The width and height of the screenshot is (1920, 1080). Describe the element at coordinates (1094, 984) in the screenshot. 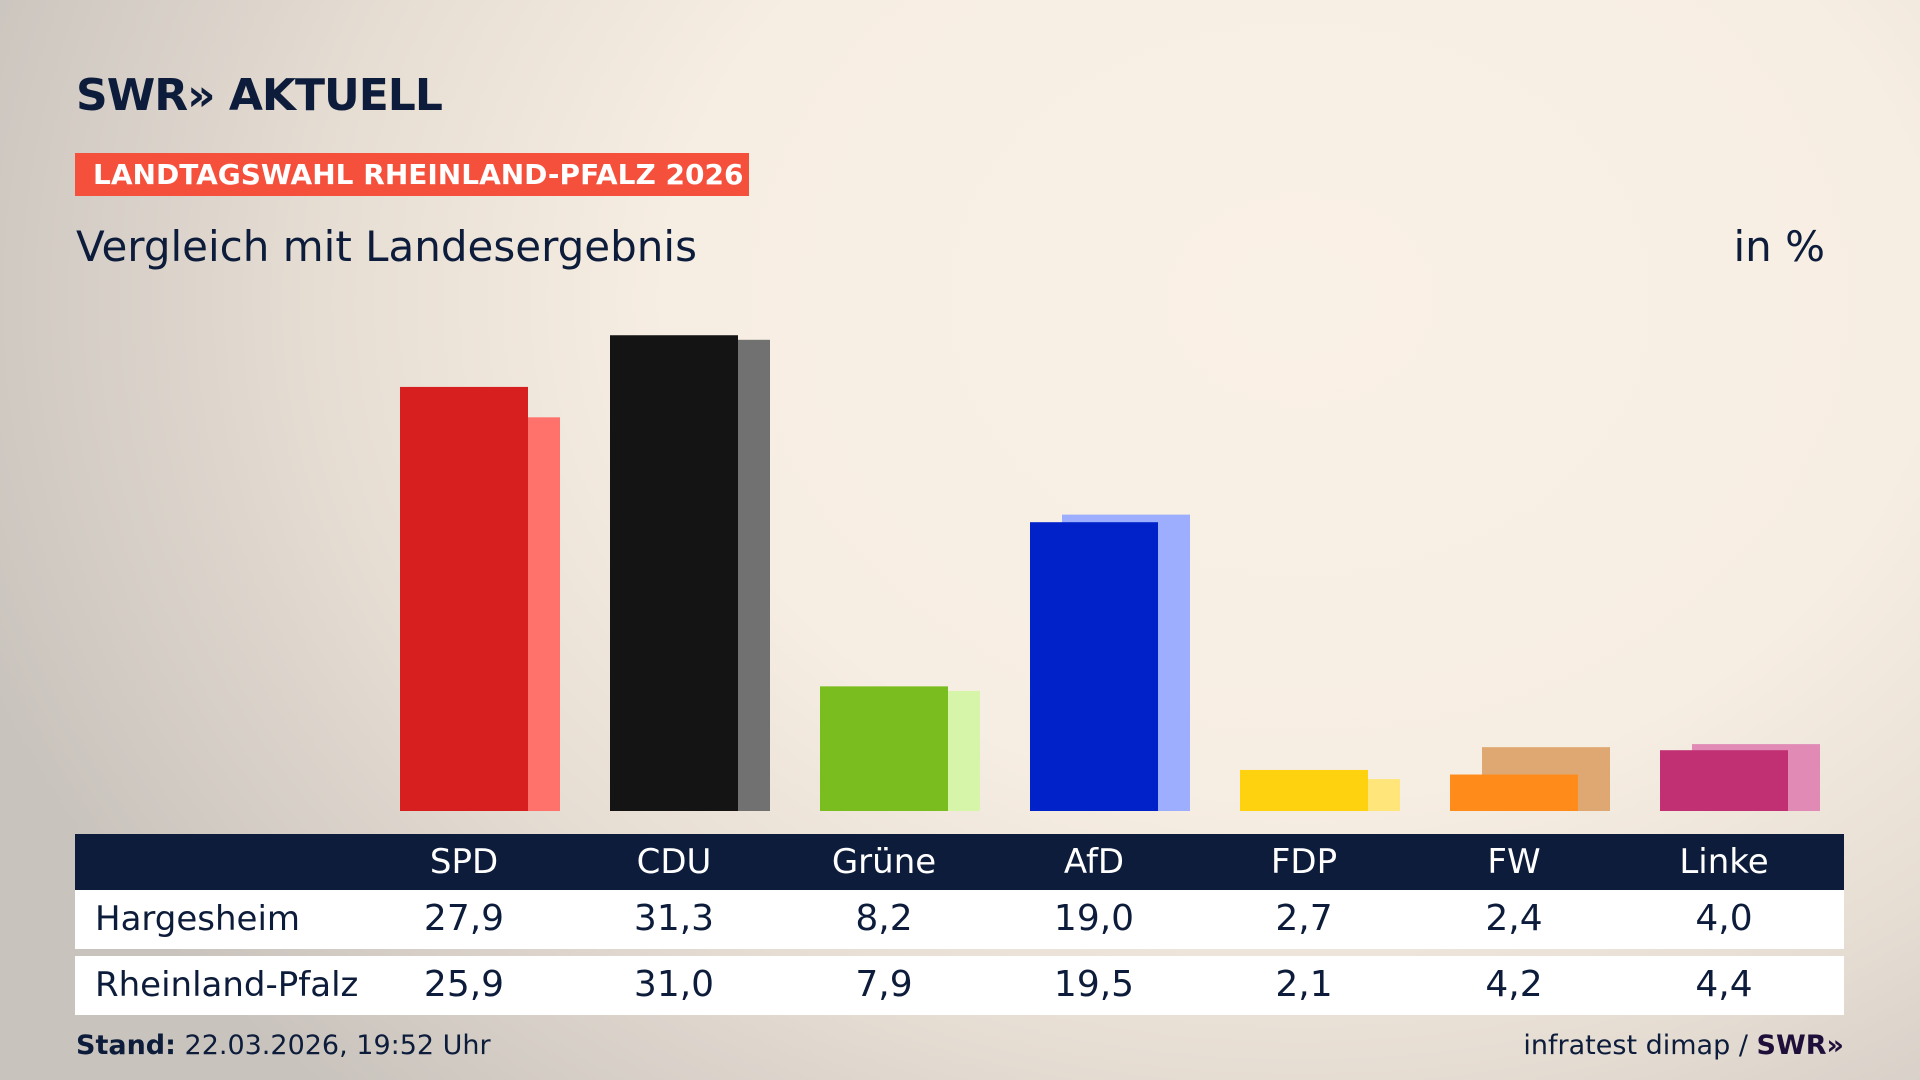

I see `value-cell: 19,5` at that location.